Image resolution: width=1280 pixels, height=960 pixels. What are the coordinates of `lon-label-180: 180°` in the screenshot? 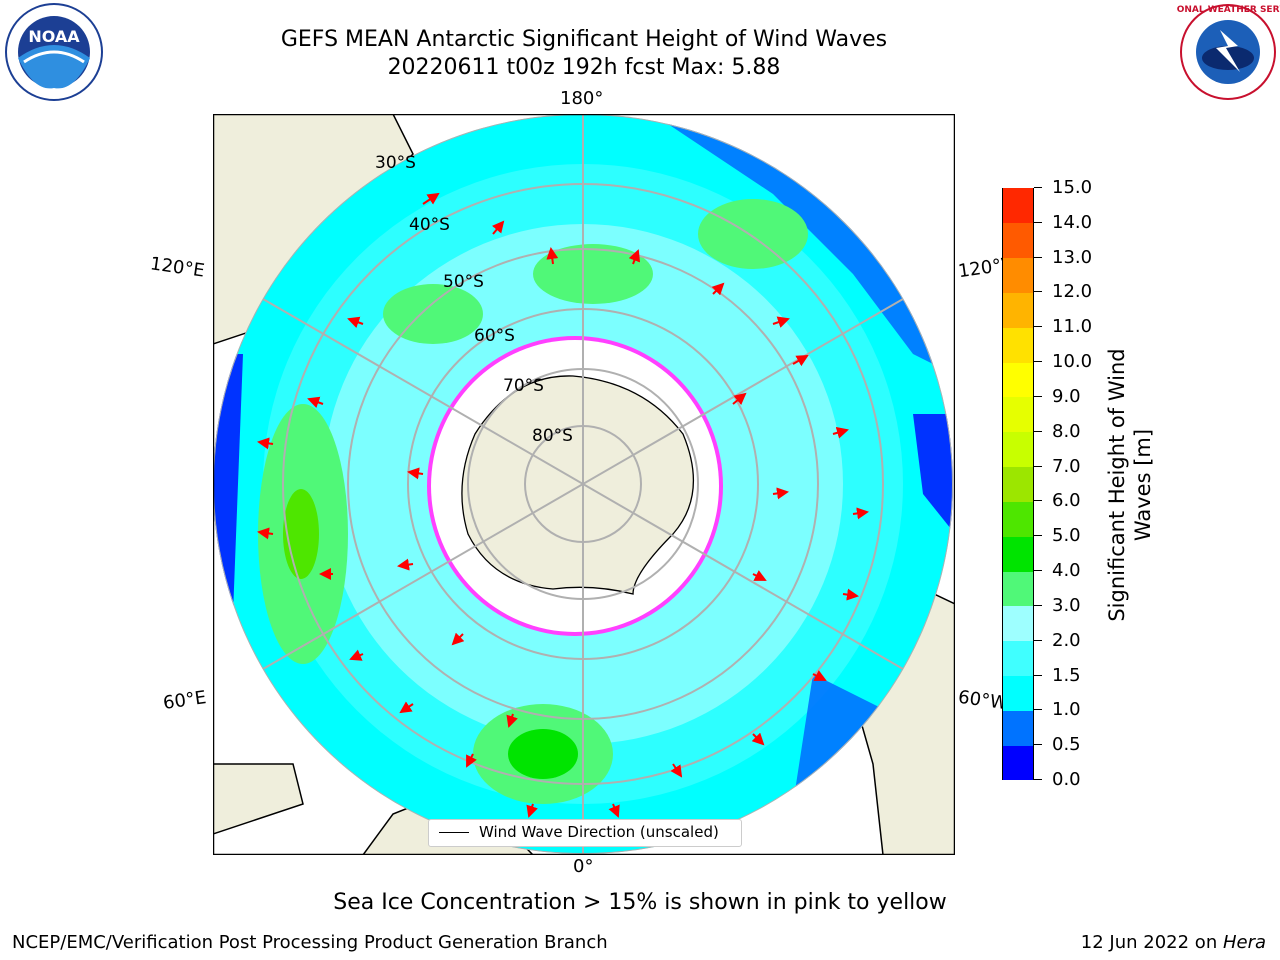 It's located at (582, 98).